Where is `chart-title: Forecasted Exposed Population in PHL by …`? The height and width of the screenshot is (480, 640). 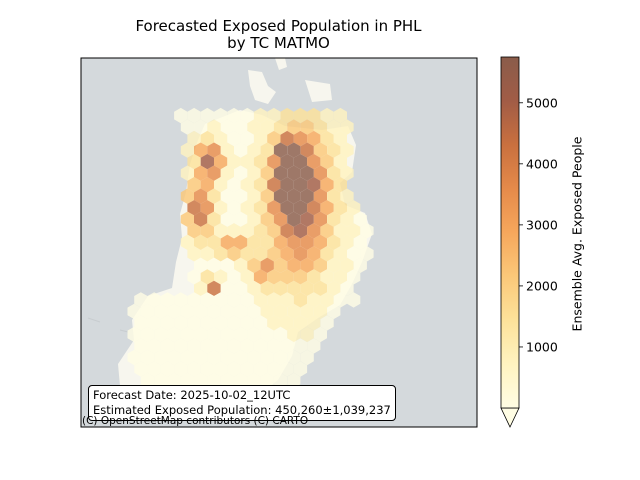 chart-title: Forecasted Exposed Population in PHL by … is located at coordinates (278, 35).